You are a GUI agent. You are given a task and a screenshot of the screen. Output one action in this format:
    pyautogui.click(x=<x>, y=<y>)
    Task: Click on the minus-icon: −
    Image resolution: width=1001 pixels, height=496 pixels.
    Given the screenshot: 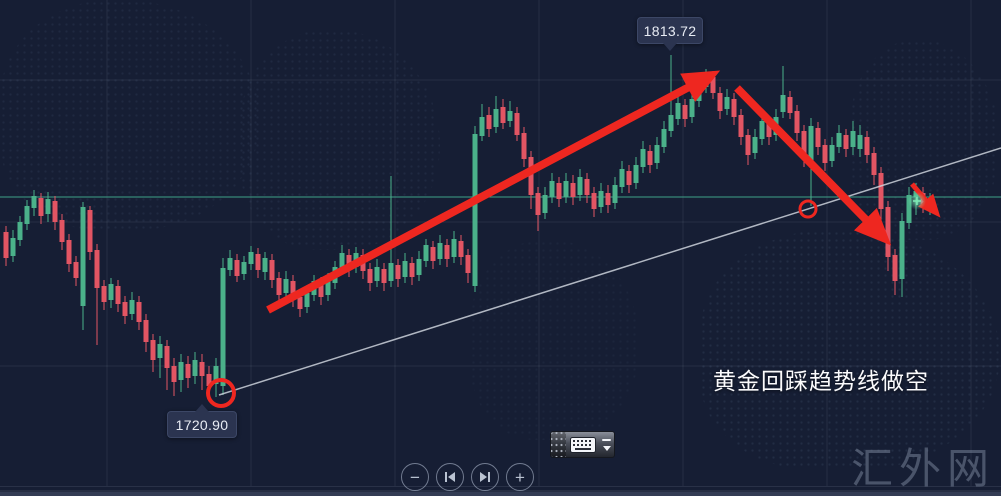 What is the action you would take?
    pyautogui.click(x=415, y=477)
    